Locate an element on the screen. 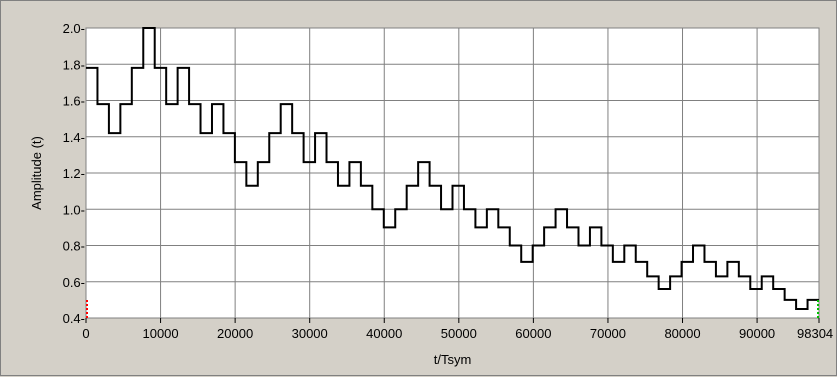  x-tick-label: 30000 is located at coordinates (310, 333).